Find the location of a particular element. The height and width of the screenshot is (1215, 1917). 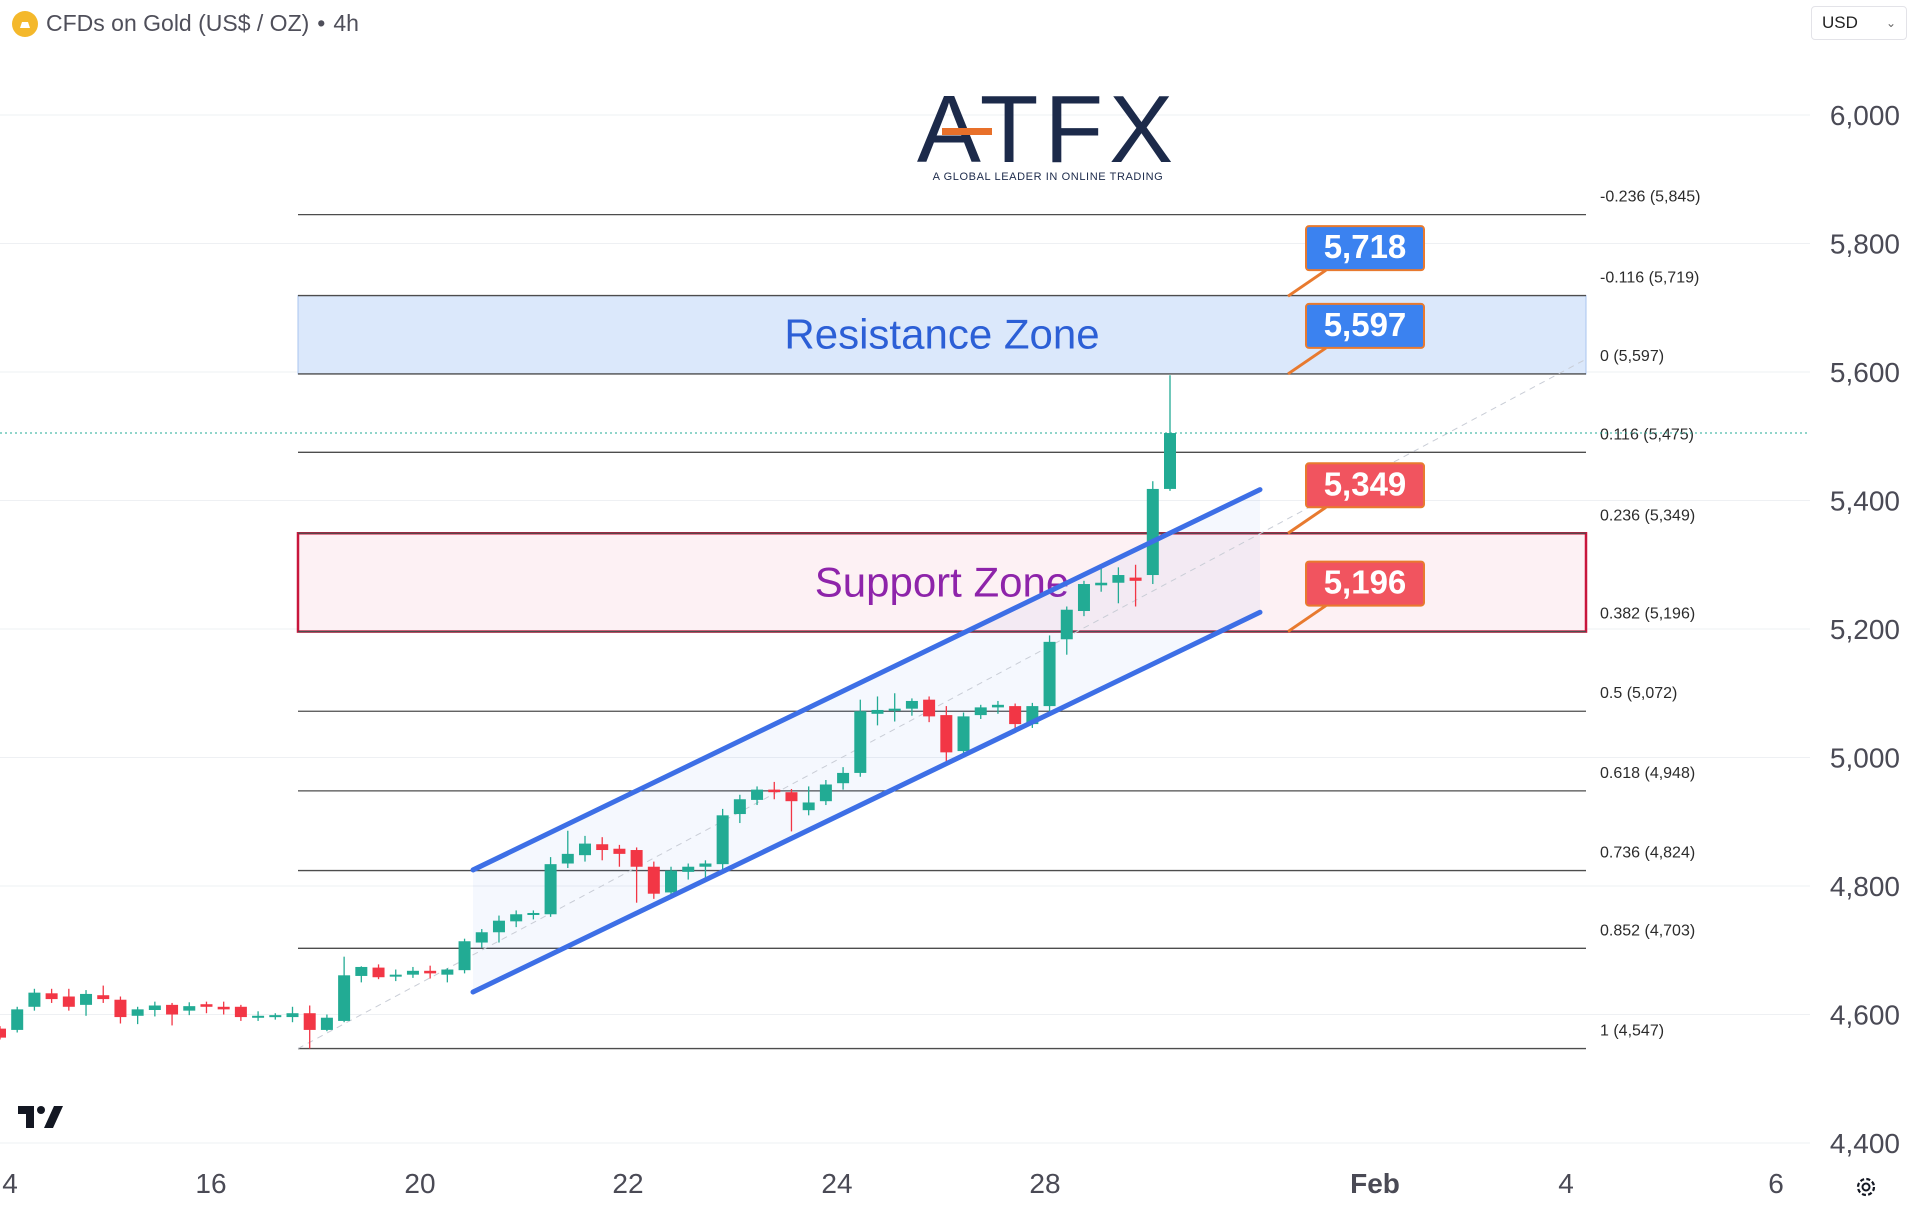

tradingview-logo is located at coordinates (40, 1119).